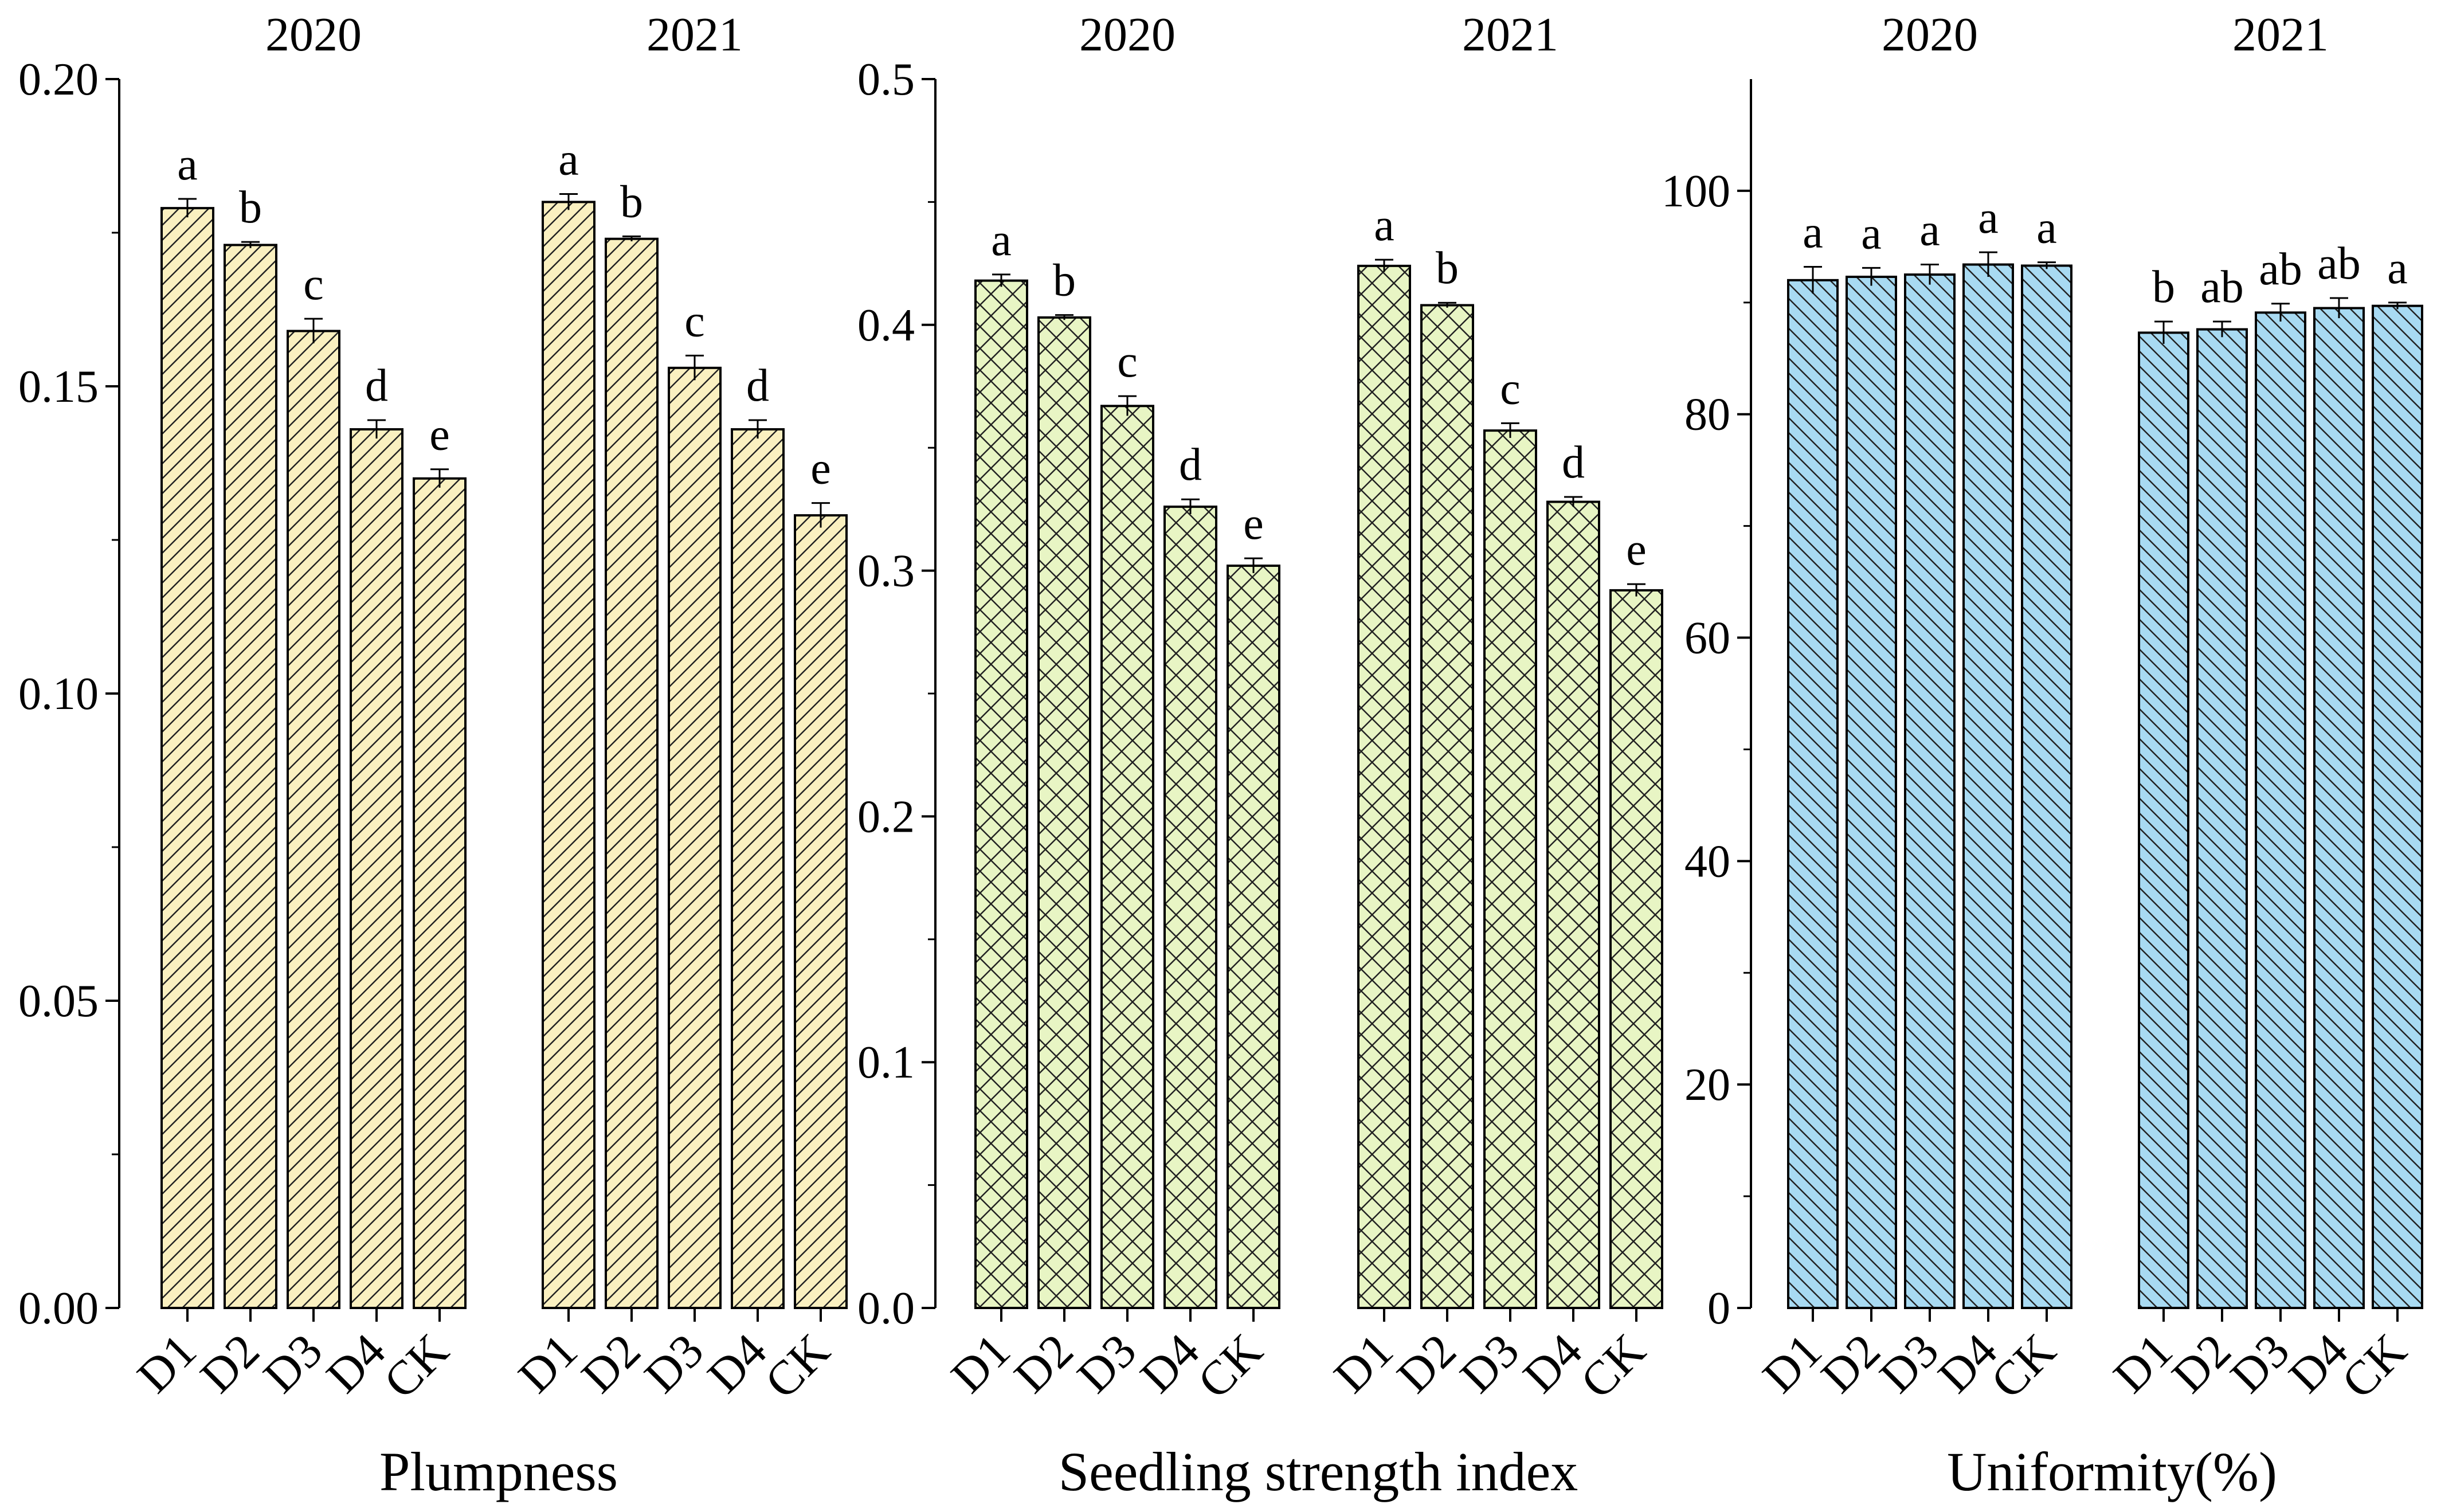 The height and width of the screenshot is (1512, 2437). I want to click on y-tick-label: 0.1, so click(886, 1062).